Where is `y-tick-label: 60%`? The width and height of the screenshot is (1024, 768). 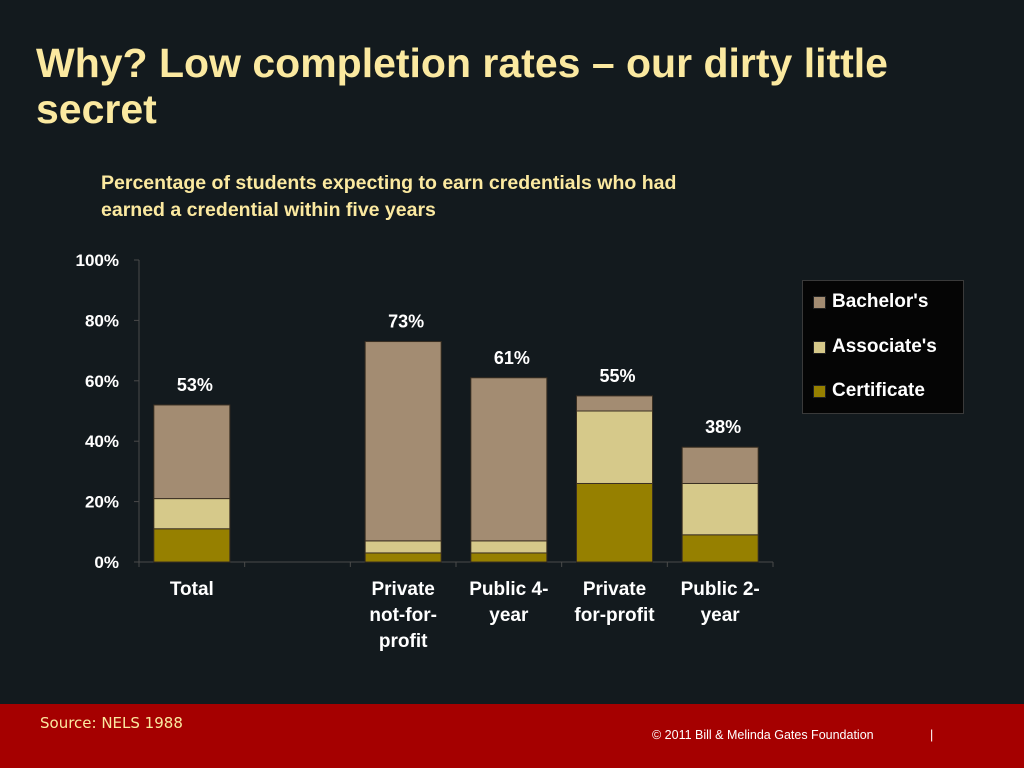
y-tick-label: 60% is located at coordinates (102, 381).